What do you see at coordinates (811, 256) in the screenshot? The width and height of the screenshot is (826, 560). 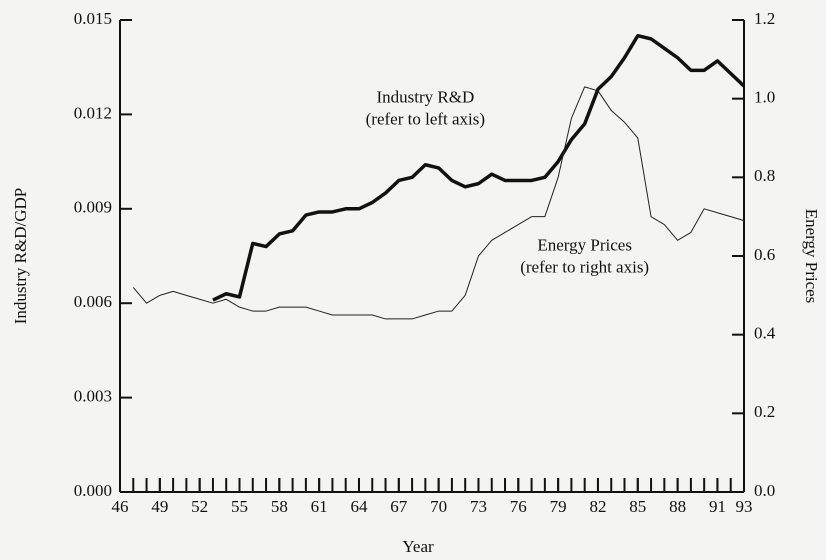 I see `y2-axis-label: Energy Prices` at bounding box center [811, 256].